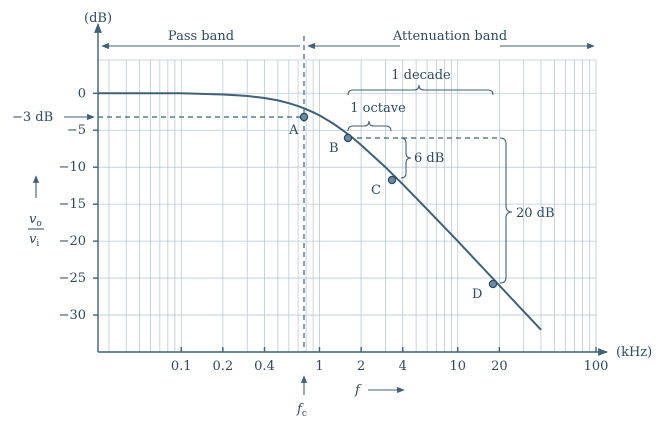 The width and height of the screenshot is (658, 422). Describe the element at coordinates (499, 366) in the screenshot. I see `x-tick-label: 20` at that location.